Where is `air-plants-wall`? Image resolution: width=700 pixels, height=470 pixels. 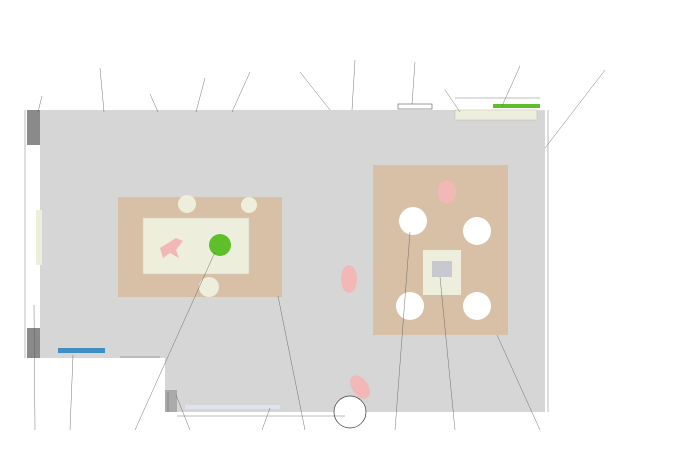 air-plants-wall is located at coordinates (516, 106).